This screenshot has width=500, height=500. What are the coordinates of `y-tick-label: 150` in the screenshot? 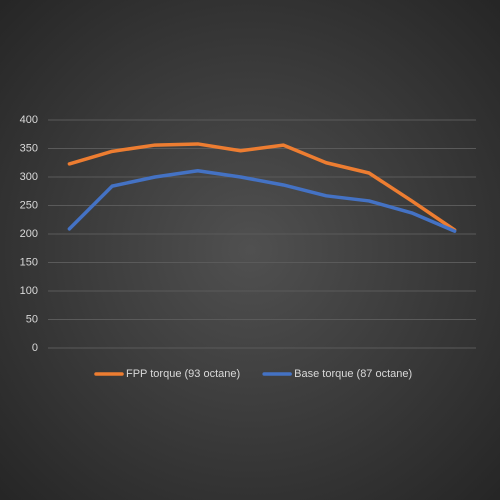 It's located at (29, 262).